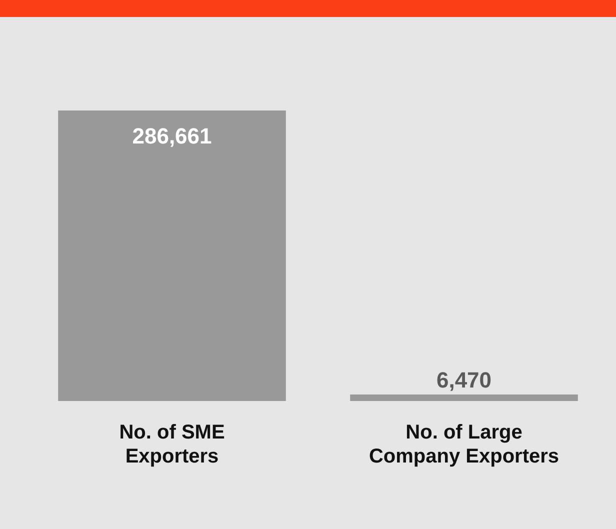  Describe the element at coordinates (172, 445) in the screenshot. I see `x-tick-label: No. of SME Exporters` at that location.